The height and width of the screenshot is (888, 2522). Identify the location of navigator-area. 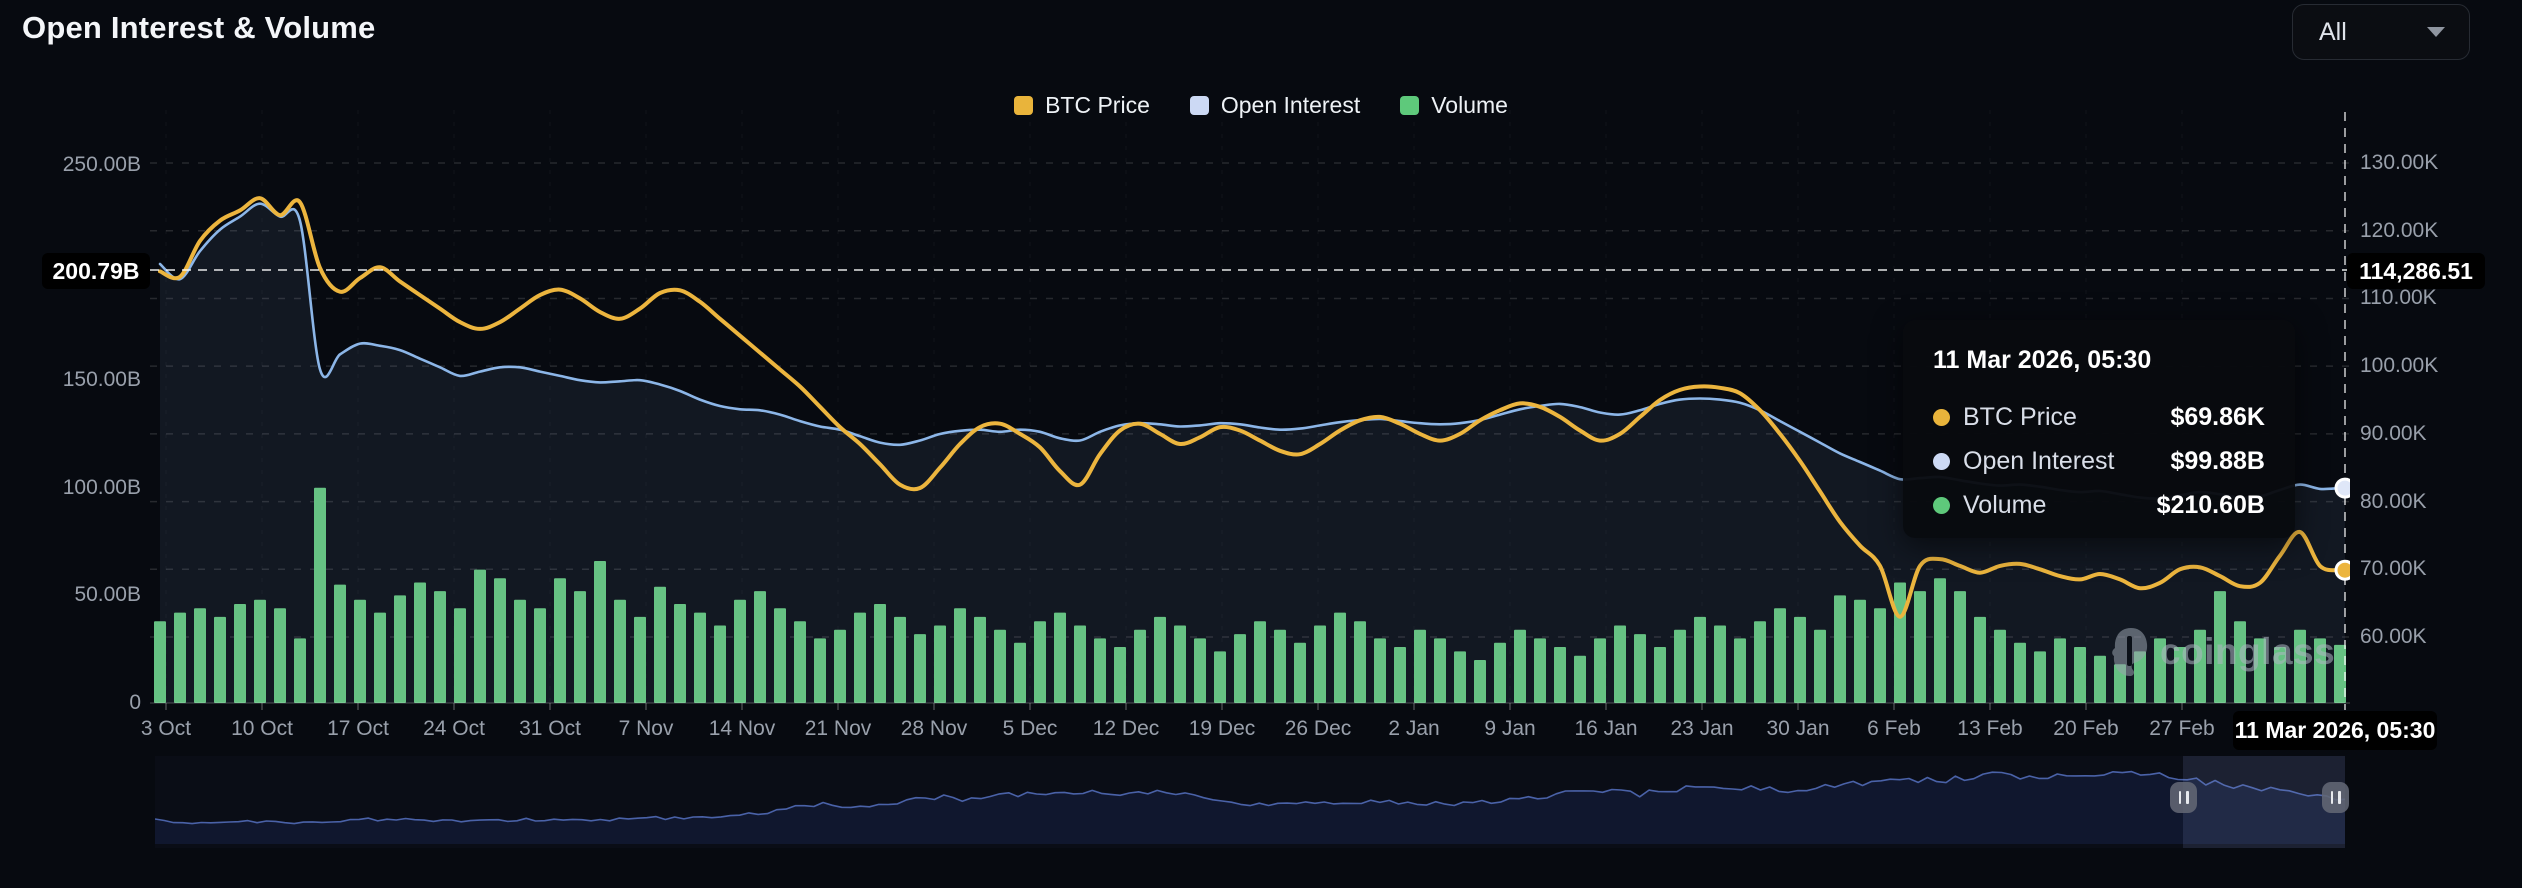
(1250, 807).